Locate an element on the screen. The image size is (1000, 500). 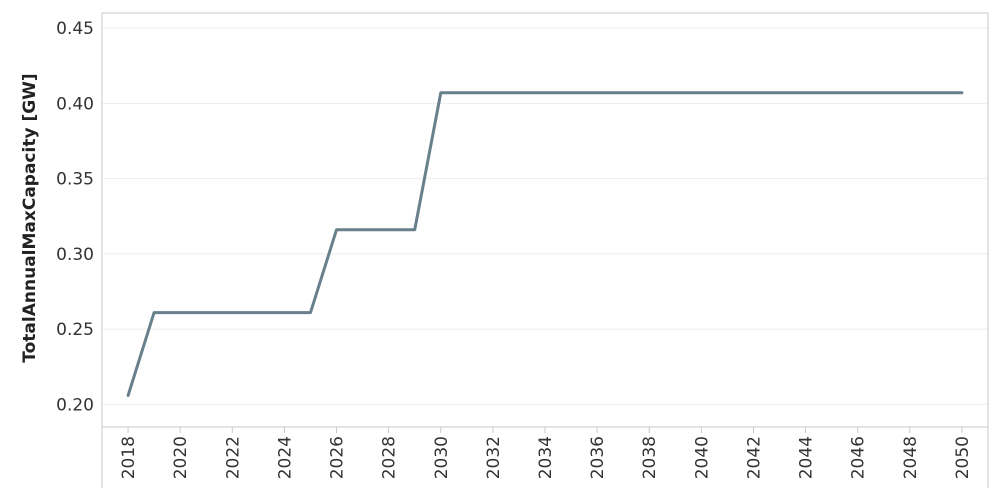
x-tick-label: 2034 is located at coordinates (546, 457).